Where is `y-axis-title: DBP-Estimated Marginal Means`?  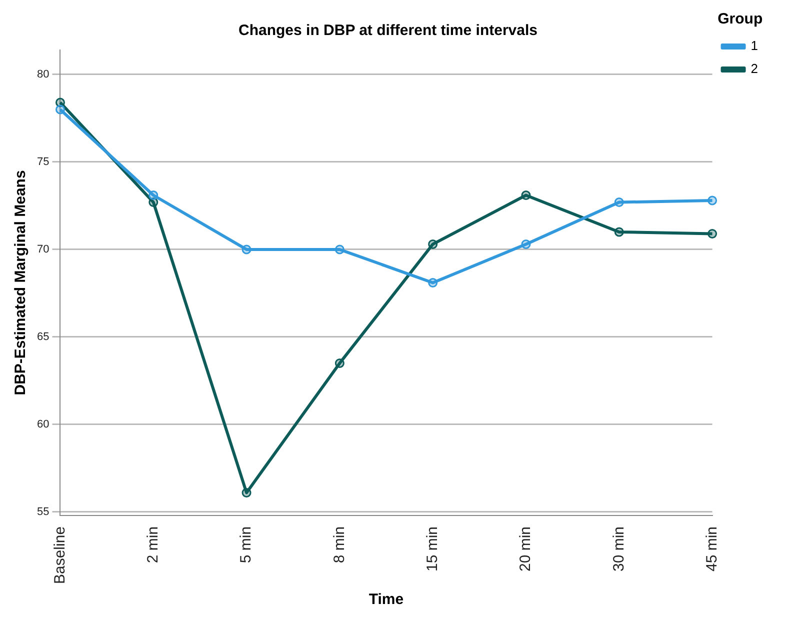 y-axis-title: DBP-Estimated Marginal Means is located at coordinates (21, 283).